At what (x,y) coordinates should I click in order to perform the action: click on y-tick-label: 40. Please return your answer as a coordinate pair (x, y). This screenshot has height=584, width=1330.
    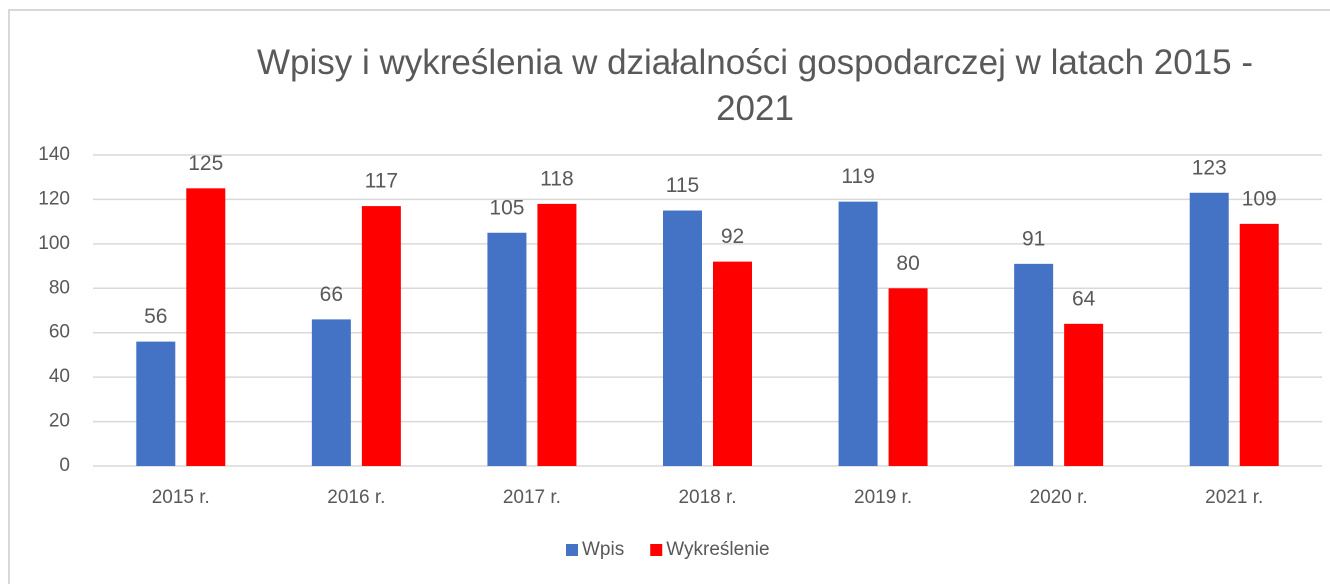
    Looking at the image, I should click on (59, 376).